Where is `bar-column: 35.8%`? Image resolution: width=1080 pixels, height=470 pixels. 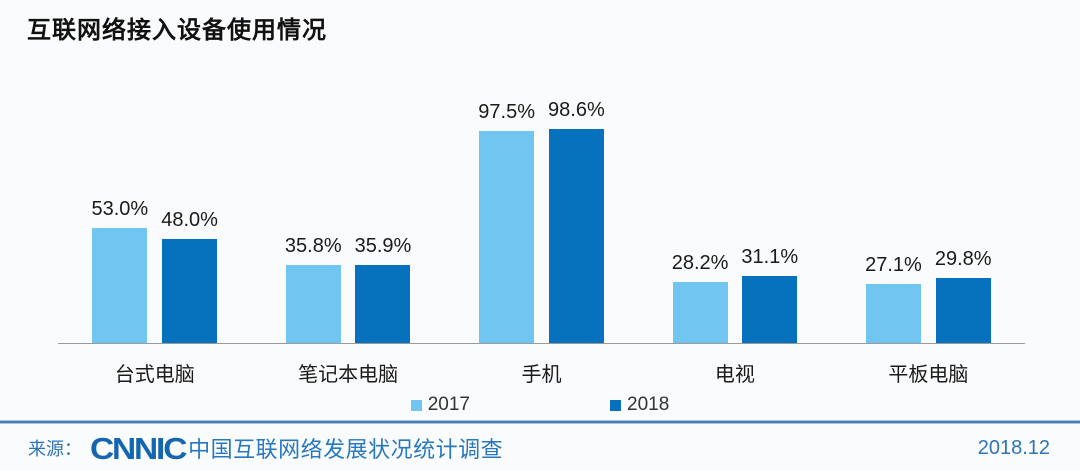
bar-column: 35.8% is located at coordinates (313, 289).